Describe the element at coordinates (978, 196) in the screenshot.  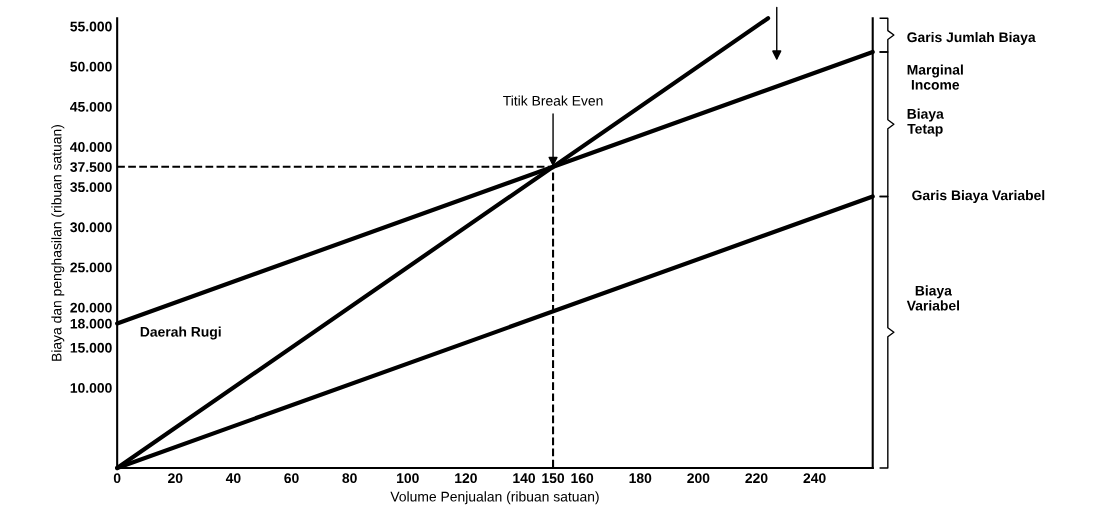
I see `annotation: Garis Biaya Variabel` at that location.